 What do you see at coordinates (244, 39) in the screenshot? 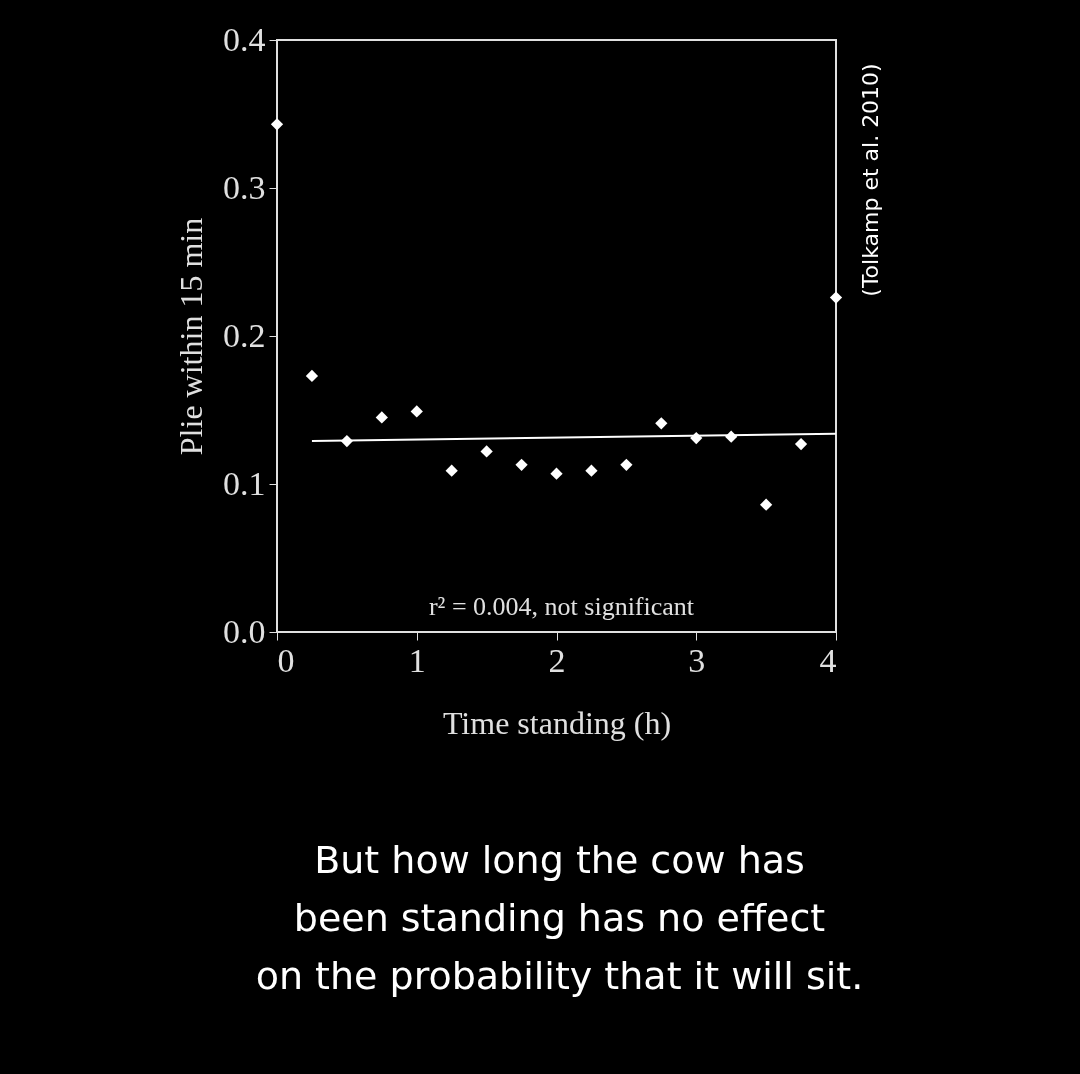
I see `y-tick-label: 0.4` at bounding box center [244, 39].